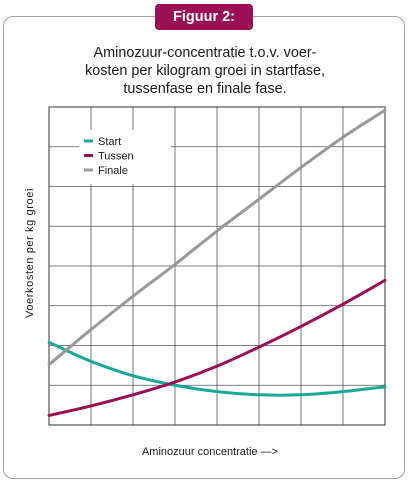 The image size is (411, 485). Describe the element at coordinates (30, 253) in the screenshot. I see `y-axis-label: Voerkosten per kg groei` at that location.